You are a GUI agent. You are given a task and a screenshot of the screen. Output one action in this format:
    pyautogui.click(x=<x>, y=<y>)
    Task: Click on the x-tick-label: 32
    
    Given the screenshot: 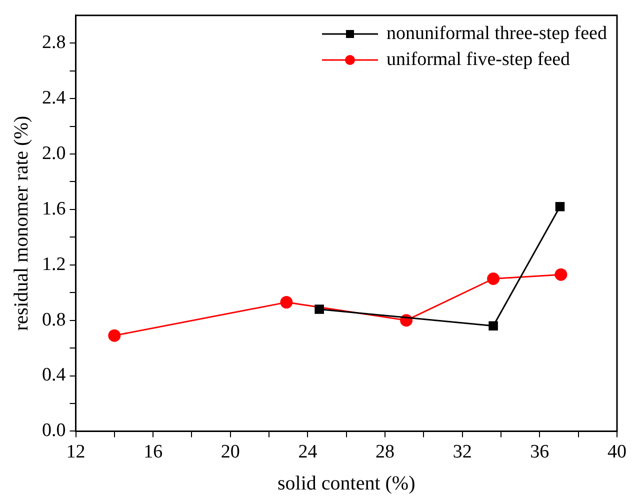 What is the action you would take?
    pyautogui.click(x=462, y=452)
    